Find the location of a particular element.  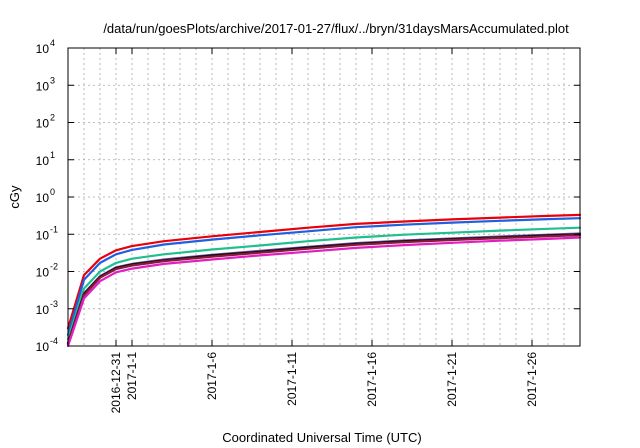

y-tick-exponent: 0 is located at coordinates (52, 192).